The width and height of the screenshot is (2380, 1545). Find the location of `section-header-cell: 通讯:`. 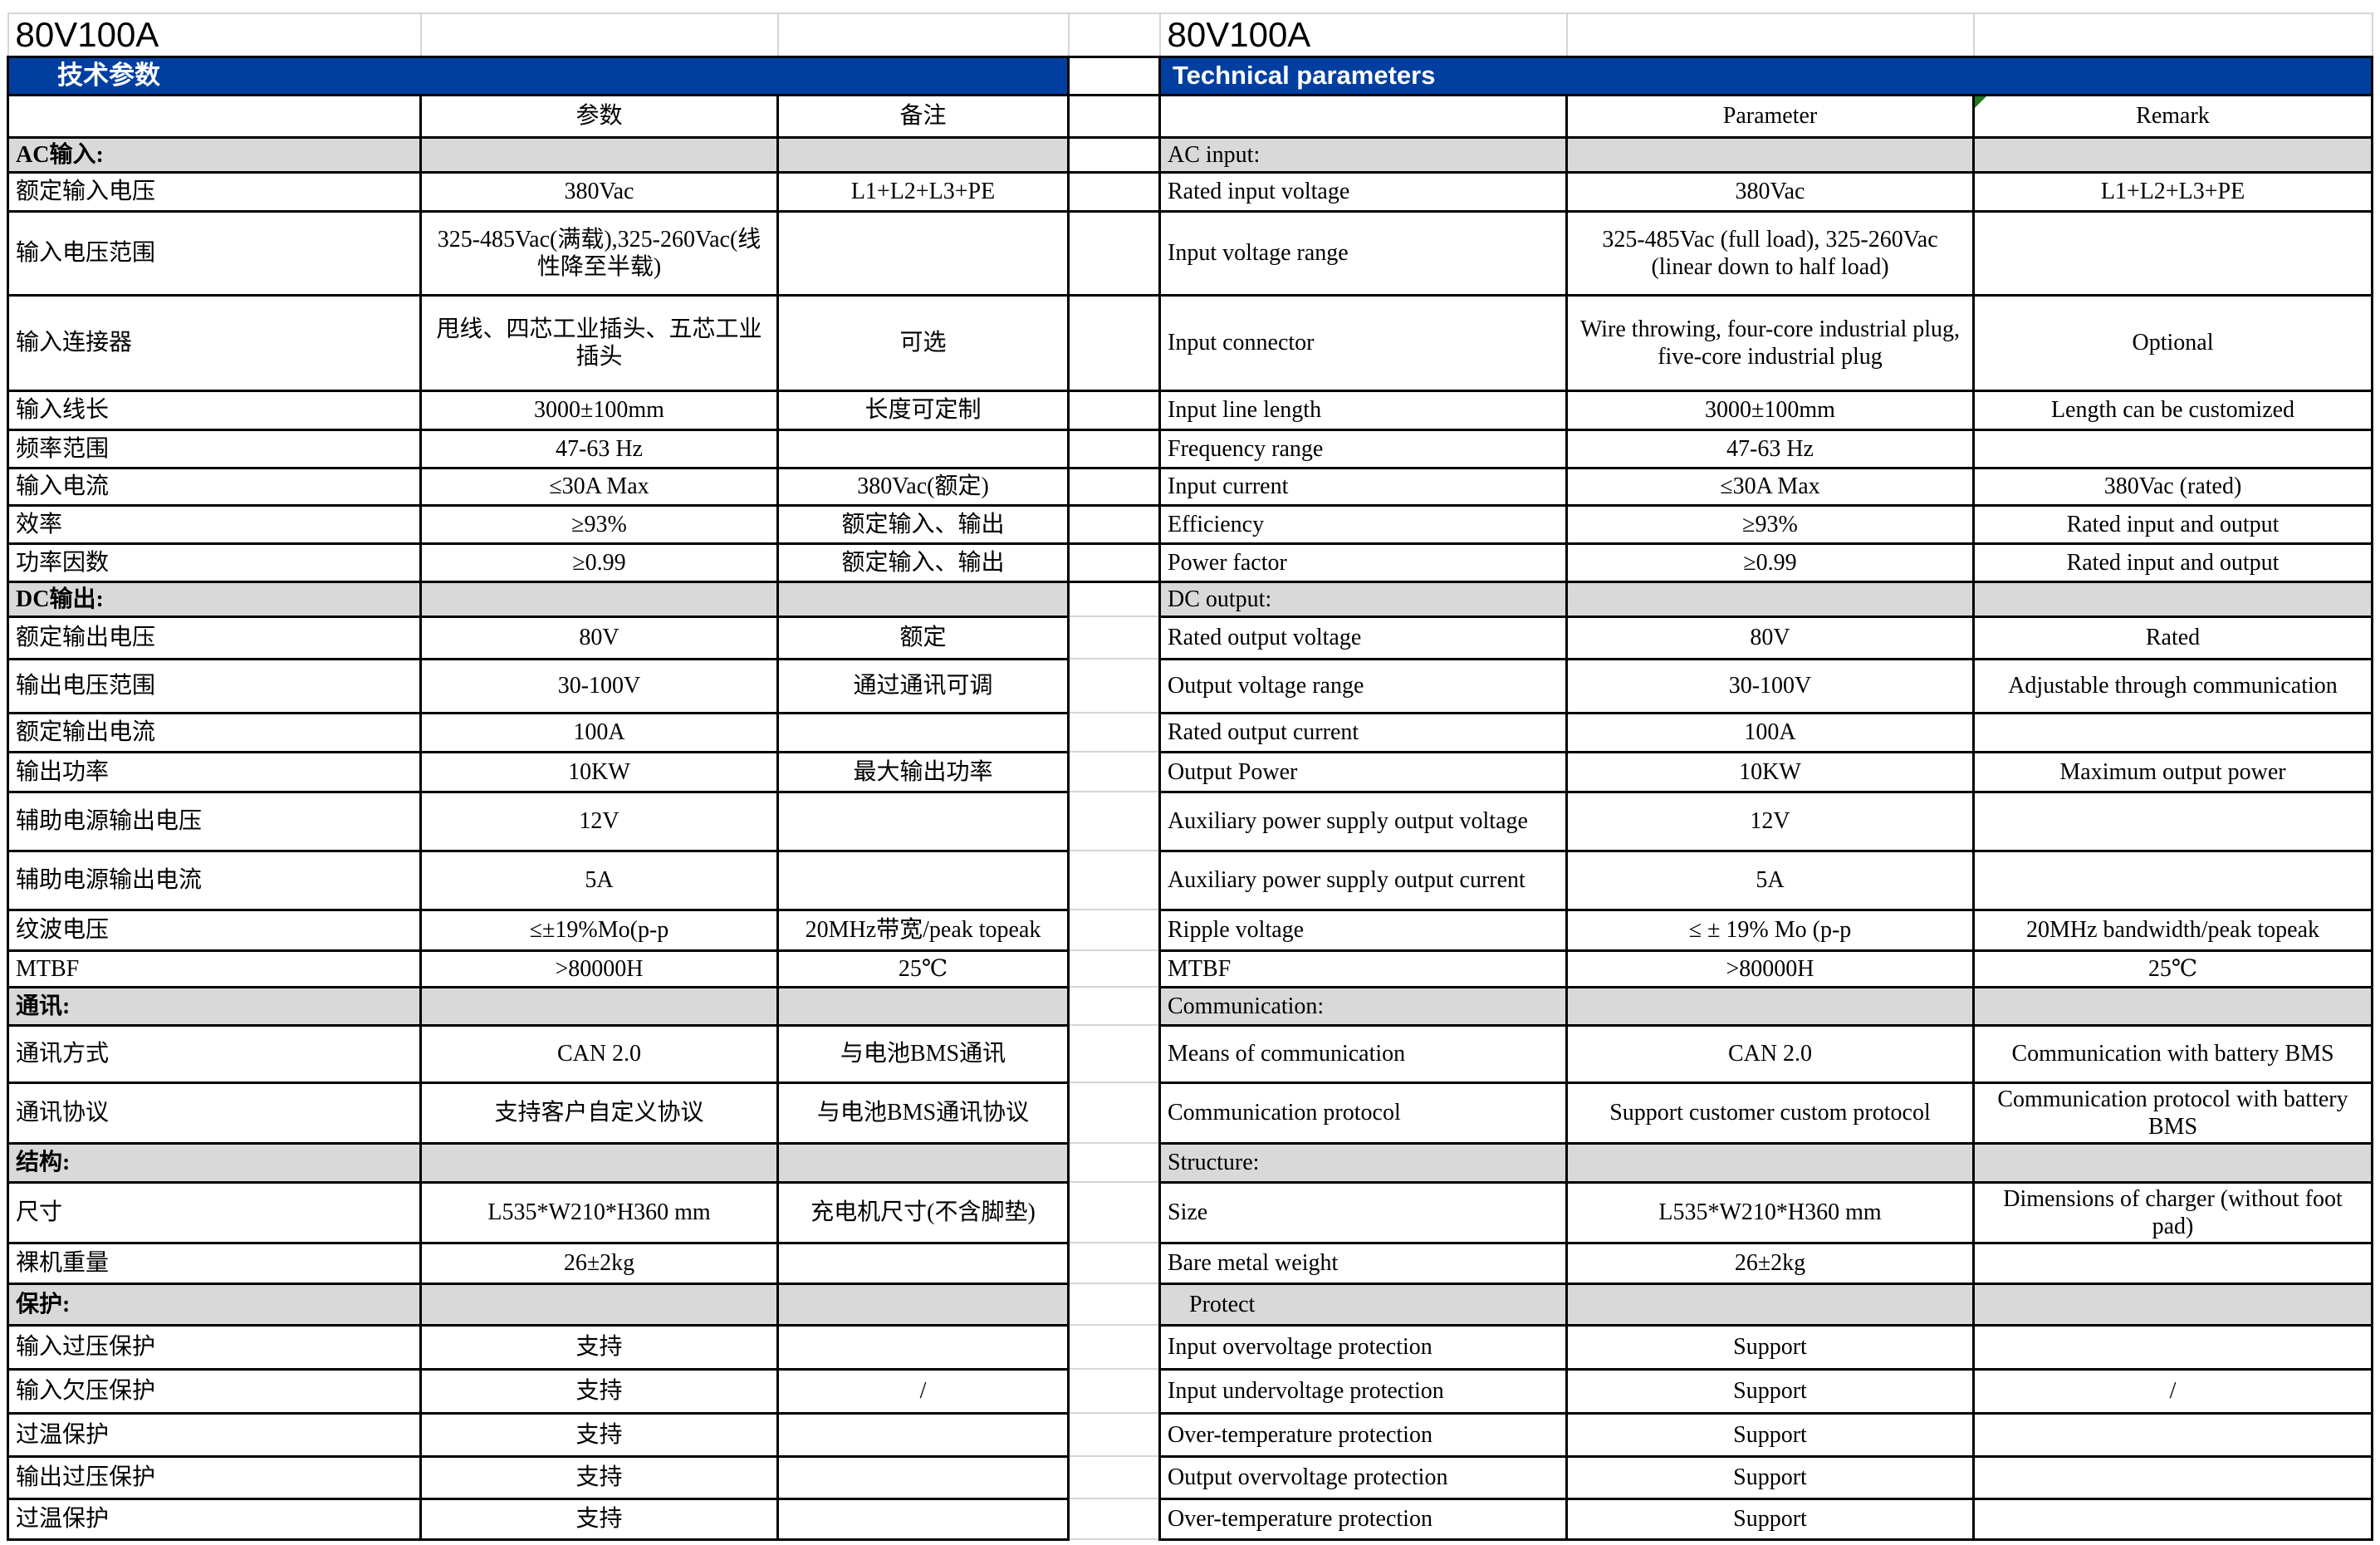

section-header-cell: 通讯: is located at coordinates (214, 1006).